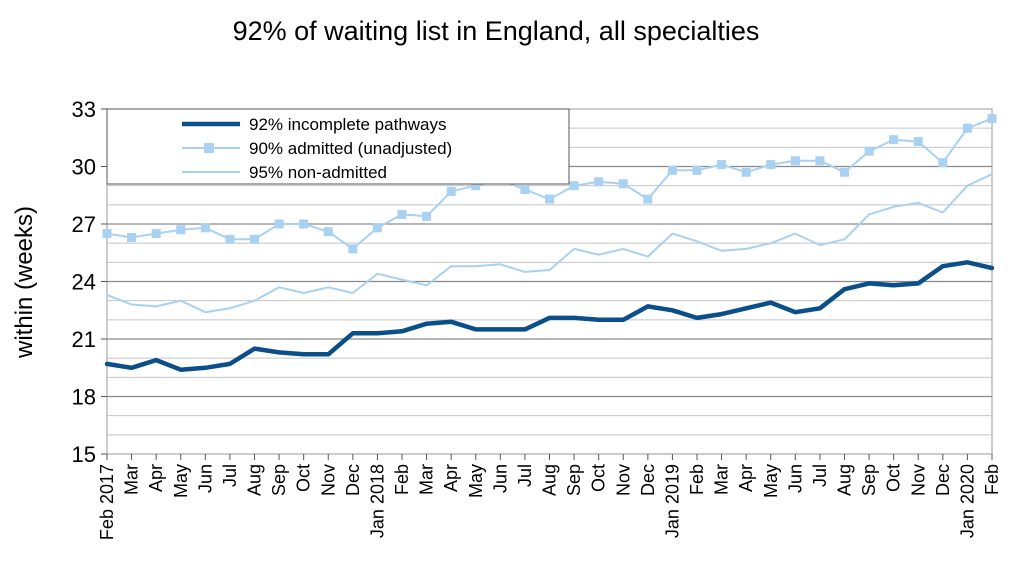 The image size is (1024, 581). What do you see at coordinates (377, 501) in the screenshot?
I see `x-tick-label: Jan 2018` at bounding box center [377, 501].